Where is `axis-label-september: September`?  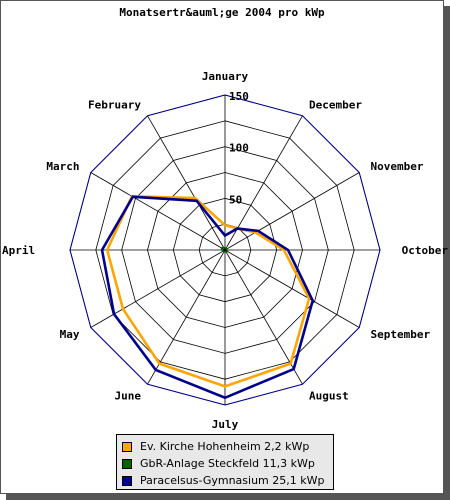
axis-label-september: September is located at coordinates (400, 334).